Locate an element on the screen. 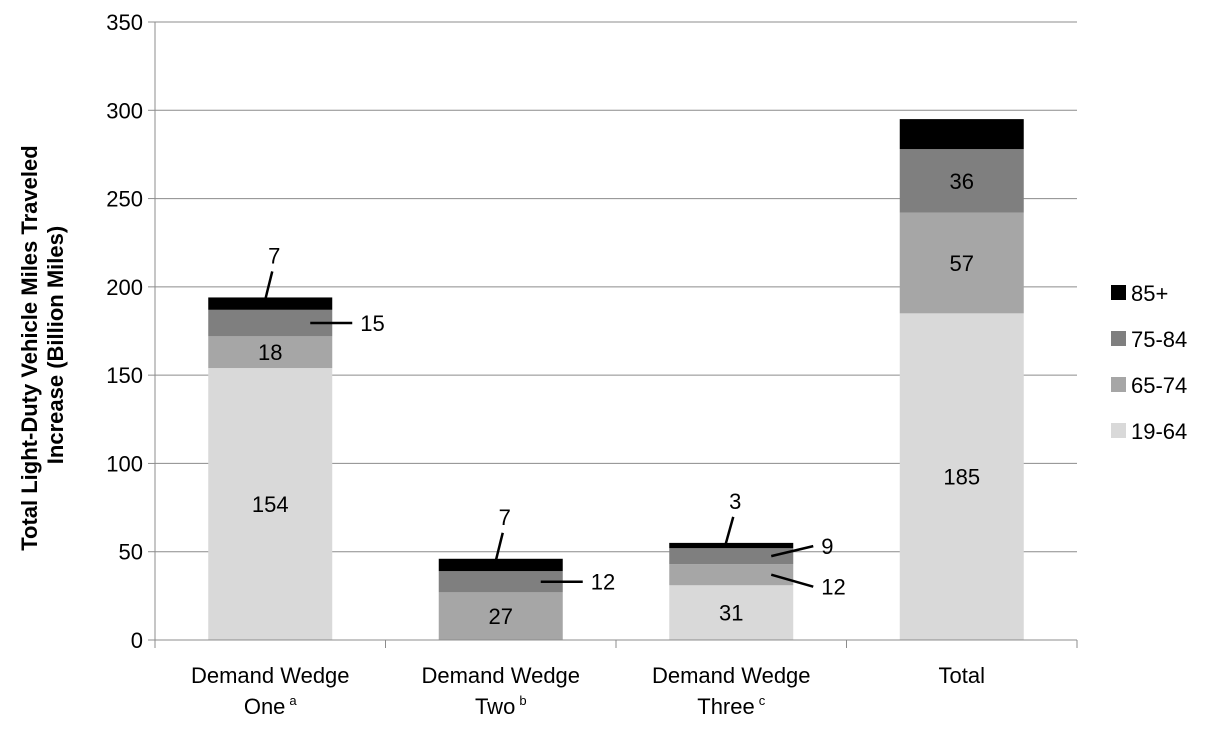 This screenshot has width=1225, height=730. data-label-75-84-1: 15 is located at coordinates (372, 323).